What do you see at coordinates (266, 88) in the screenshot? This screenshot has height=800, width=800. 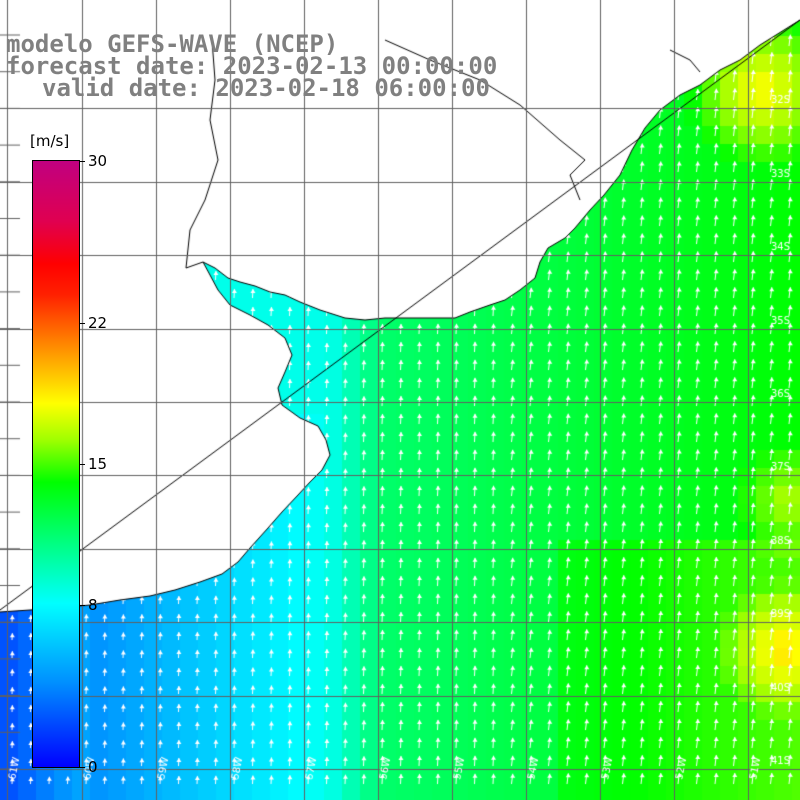 I see `valid-date-label: valid date: 2023-02-18 06:00:00` at bounding box center [266, 88].